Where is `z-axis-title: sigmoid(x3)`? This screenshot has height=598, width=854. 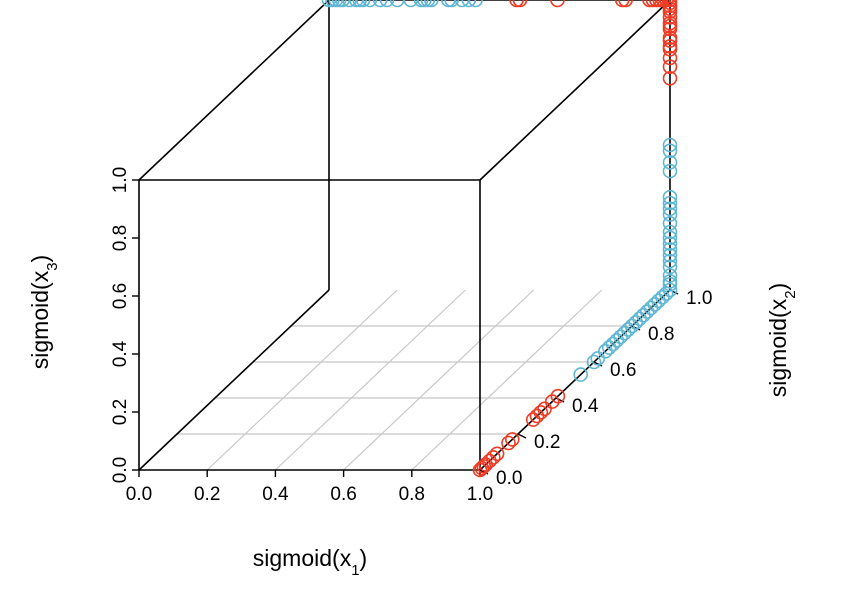 z-axis-title: sigmoid(x3) is located at coordinates (44, 312).